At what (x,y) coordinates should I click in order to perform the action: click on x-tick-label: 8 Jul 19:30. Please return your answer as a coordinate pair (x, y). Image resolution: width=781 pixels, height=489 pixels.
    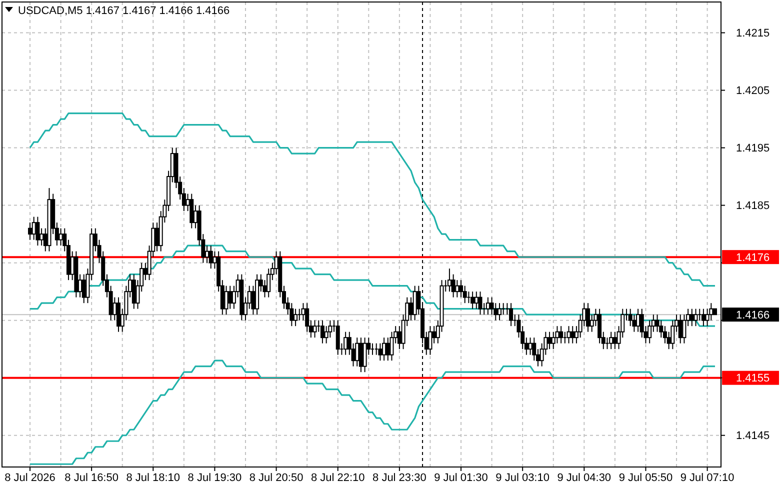
    Looking at the image, I should click on (215, 478).